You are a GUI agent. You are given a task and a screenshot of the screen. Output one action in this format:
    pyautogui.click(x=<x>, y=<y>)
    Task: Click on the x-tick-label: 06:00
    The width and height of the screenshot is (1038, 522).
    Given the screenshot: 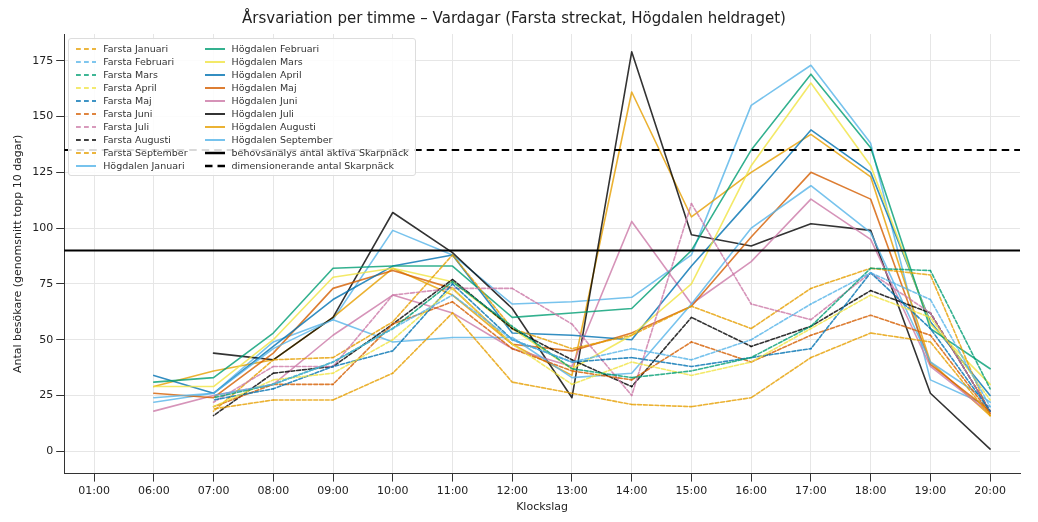 What is the action you would take?
    pyautogui.click(x=153, y=491)
    